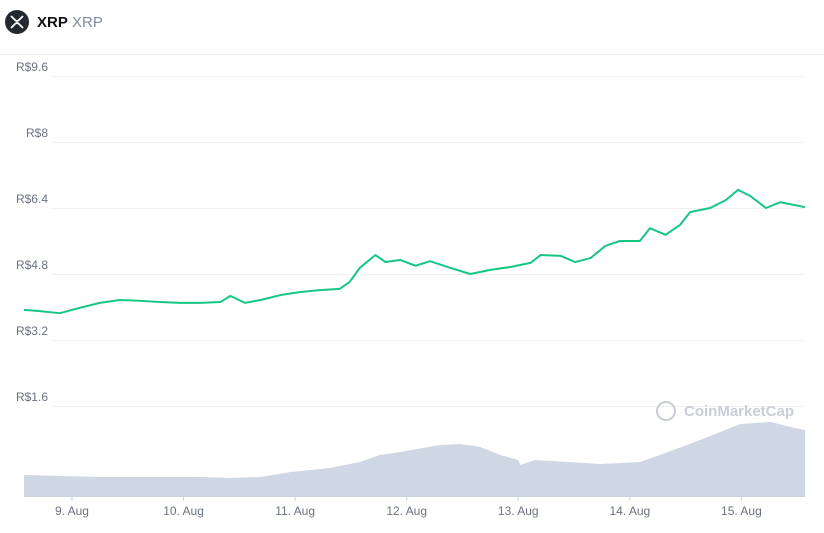 This screenshot has height=533, width=824. What do you see at coordinates (518, 511) in the screenshot?
I see `x-tick-label: 13. Aug` at bounding box center [518, 511].